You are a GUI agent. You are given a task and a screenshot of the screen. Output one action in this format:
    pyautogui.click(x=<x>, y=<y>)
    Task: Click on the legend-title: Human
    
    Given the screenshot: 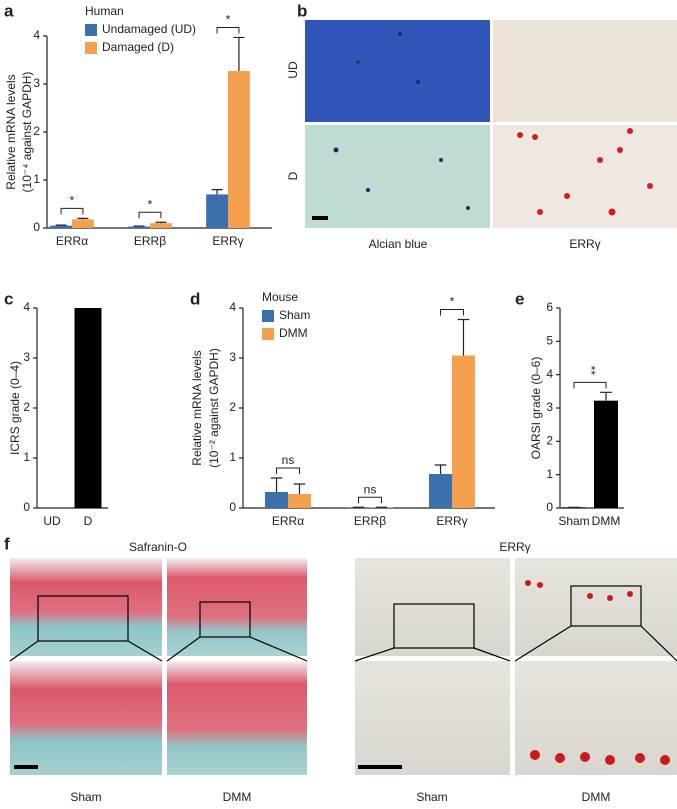 What is the action you would take?
    pyautogui.click(x=104, y=11)
    